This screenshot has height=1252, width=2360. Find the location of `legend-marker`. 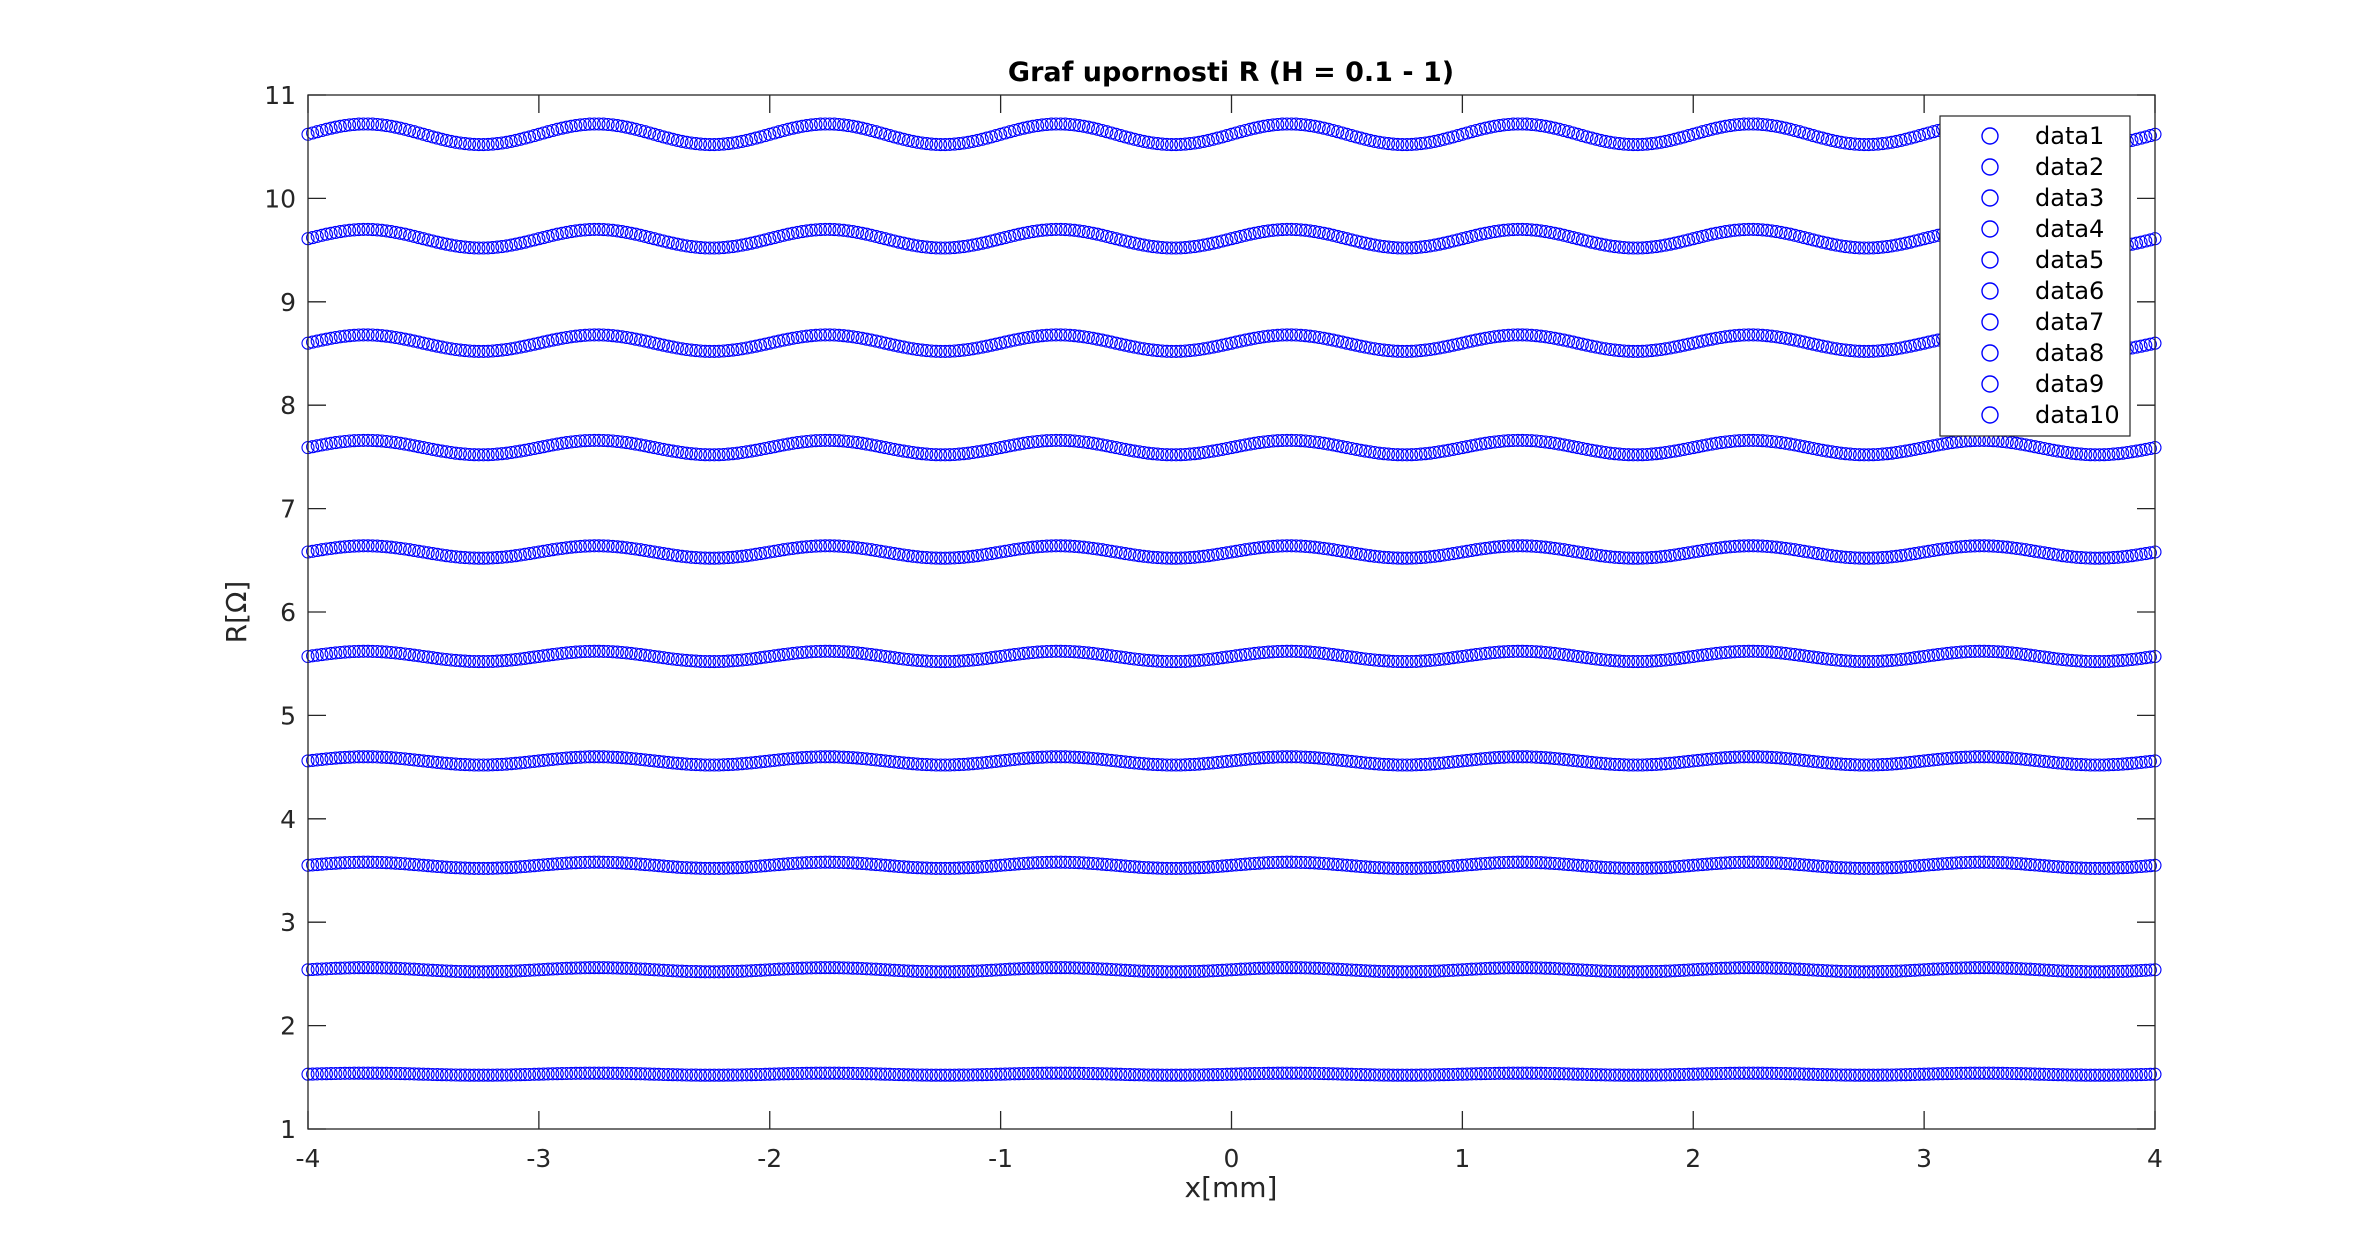

legend-marker is located at coordinates (1990, 322).